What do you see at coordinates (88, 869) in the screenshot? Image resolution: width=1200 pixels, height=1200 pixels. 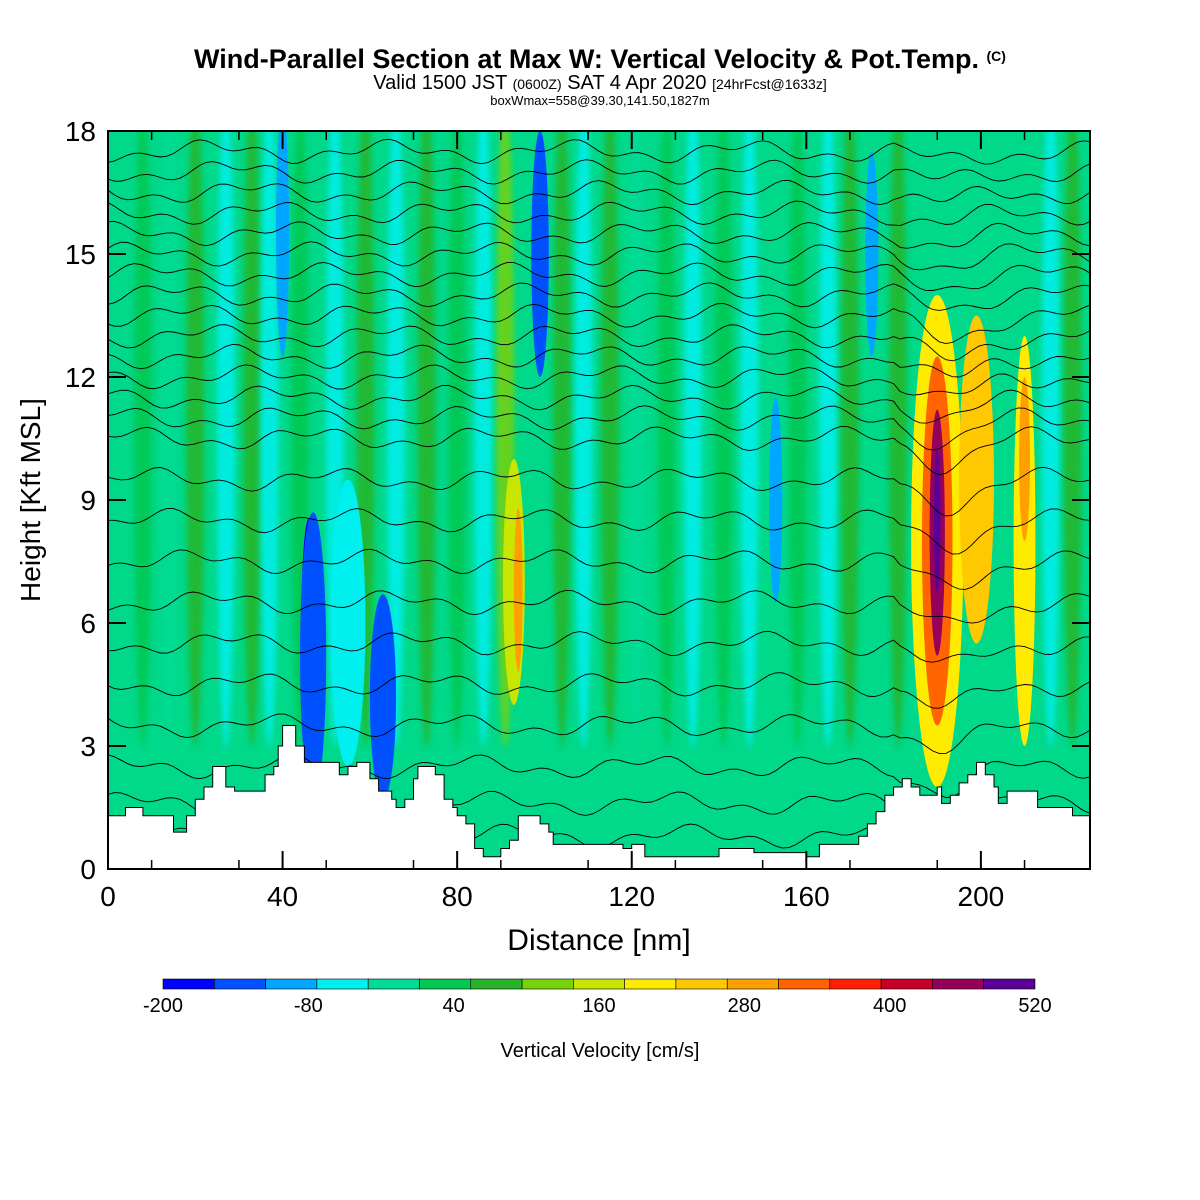 I see `y-tick-label: 0` at bounding box center [88, 869].